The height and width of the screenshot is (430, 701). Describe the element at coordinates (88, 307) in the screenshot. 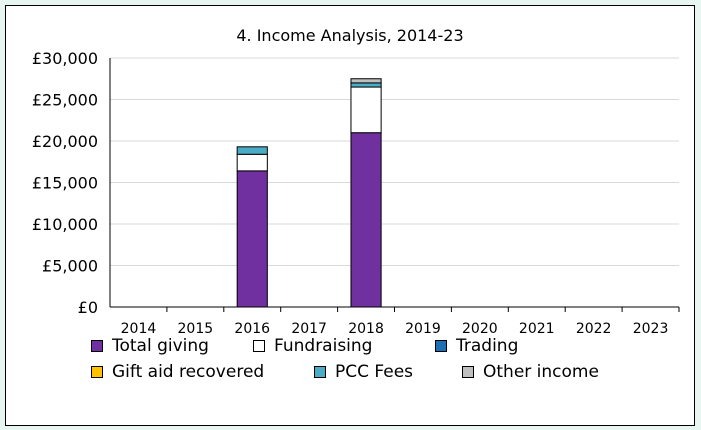

I see `y-tick-label: £0` at that location.